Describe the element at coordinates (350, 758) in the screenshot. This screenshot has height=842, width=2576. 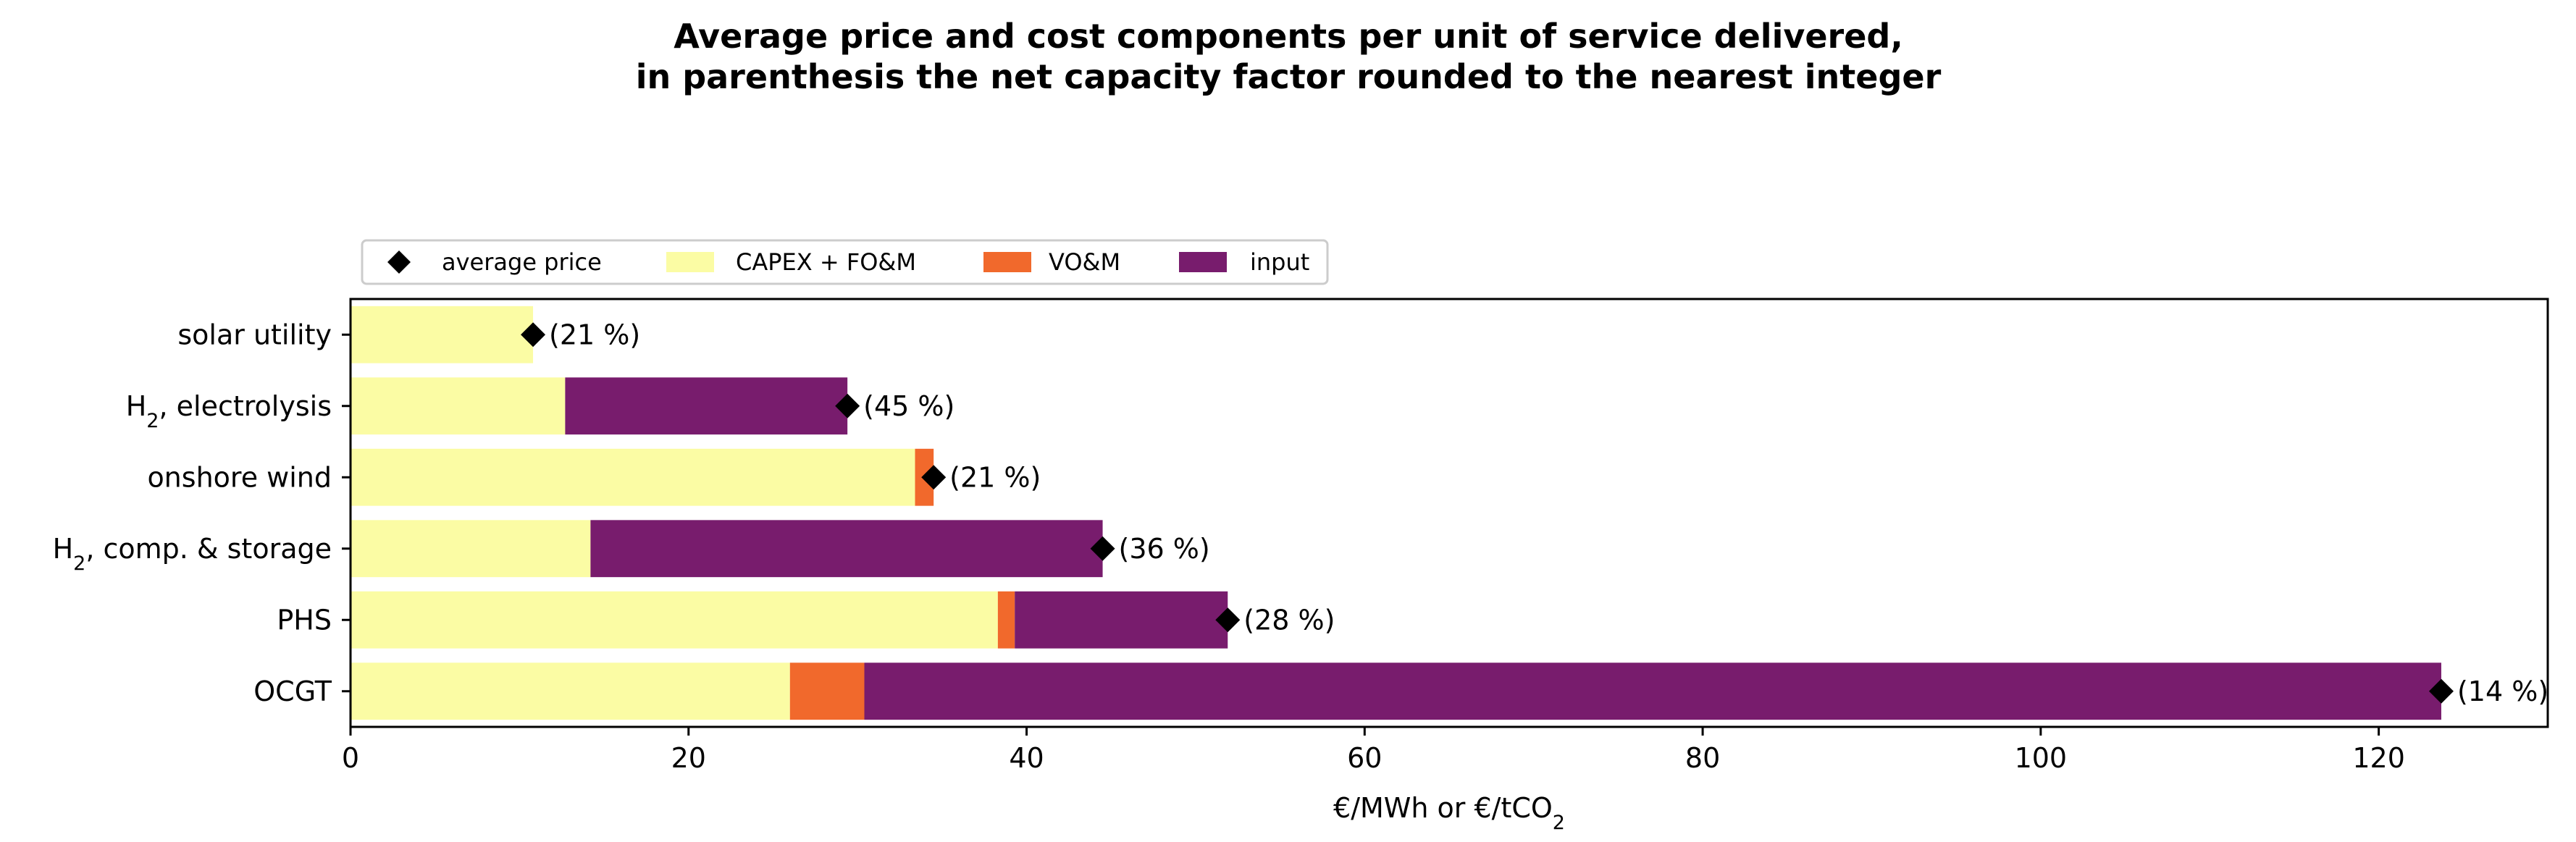
I see `x-tick-label: 0` at that location.